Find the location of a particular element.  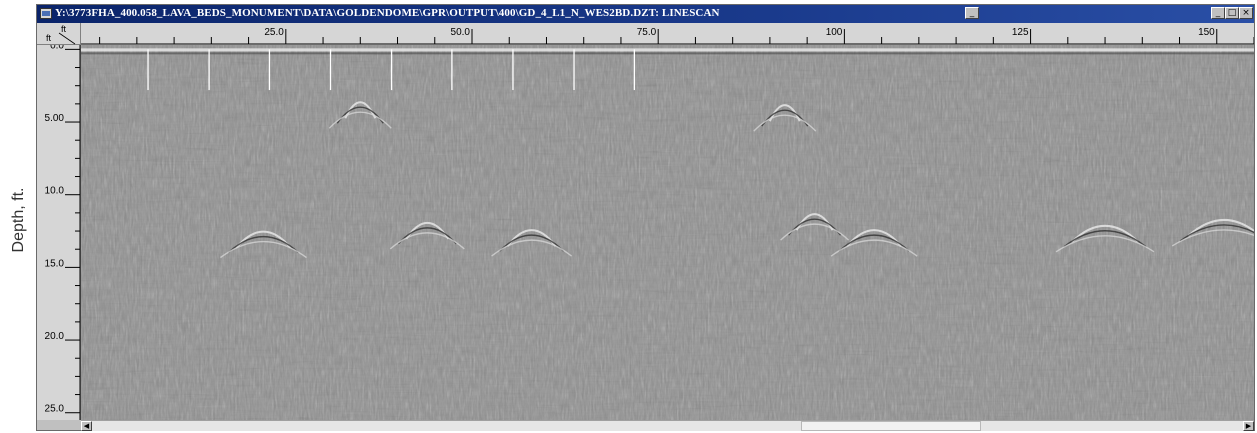

corner-y-unit: ft is located at coordinates (49, 38).